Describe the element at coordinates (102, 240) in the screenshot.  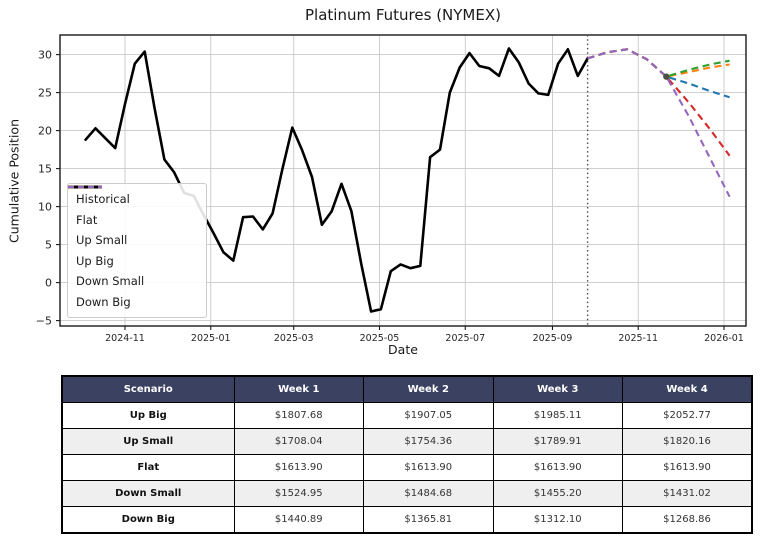
I see `legend-label: Up Small` at that location.